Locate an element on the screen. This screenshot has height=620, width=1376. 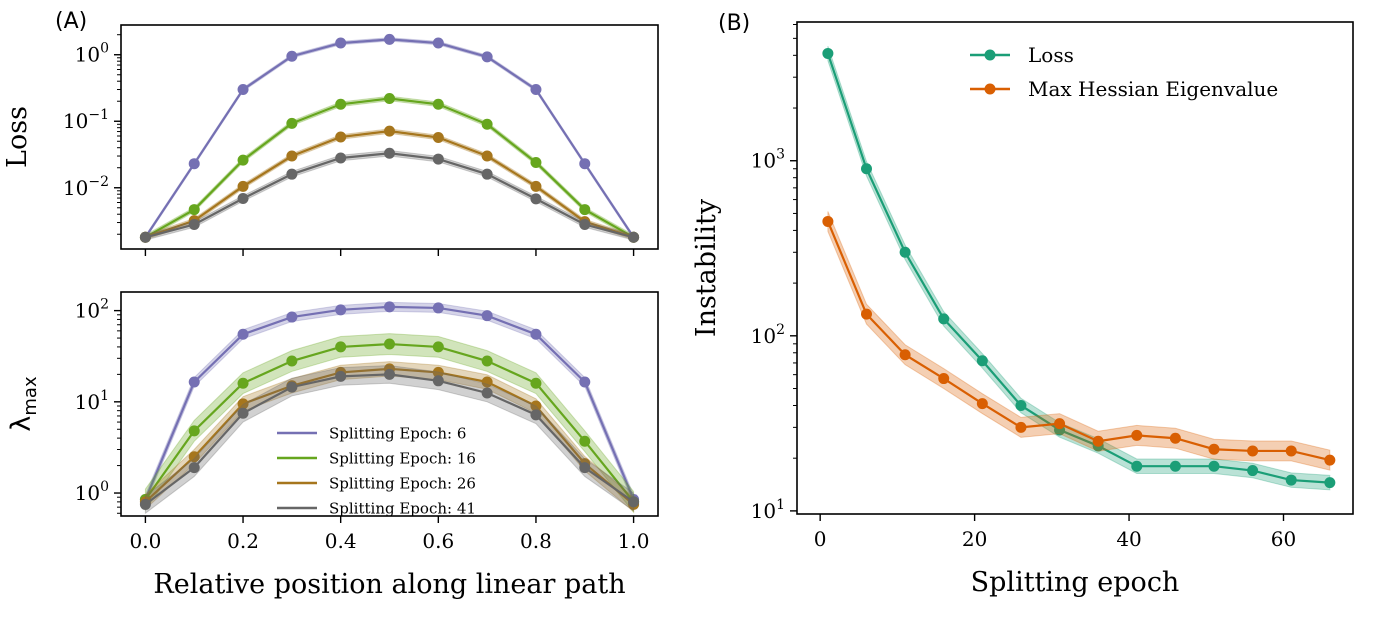
x-tick-label: 0.8 is located at coordinates (536, 541).